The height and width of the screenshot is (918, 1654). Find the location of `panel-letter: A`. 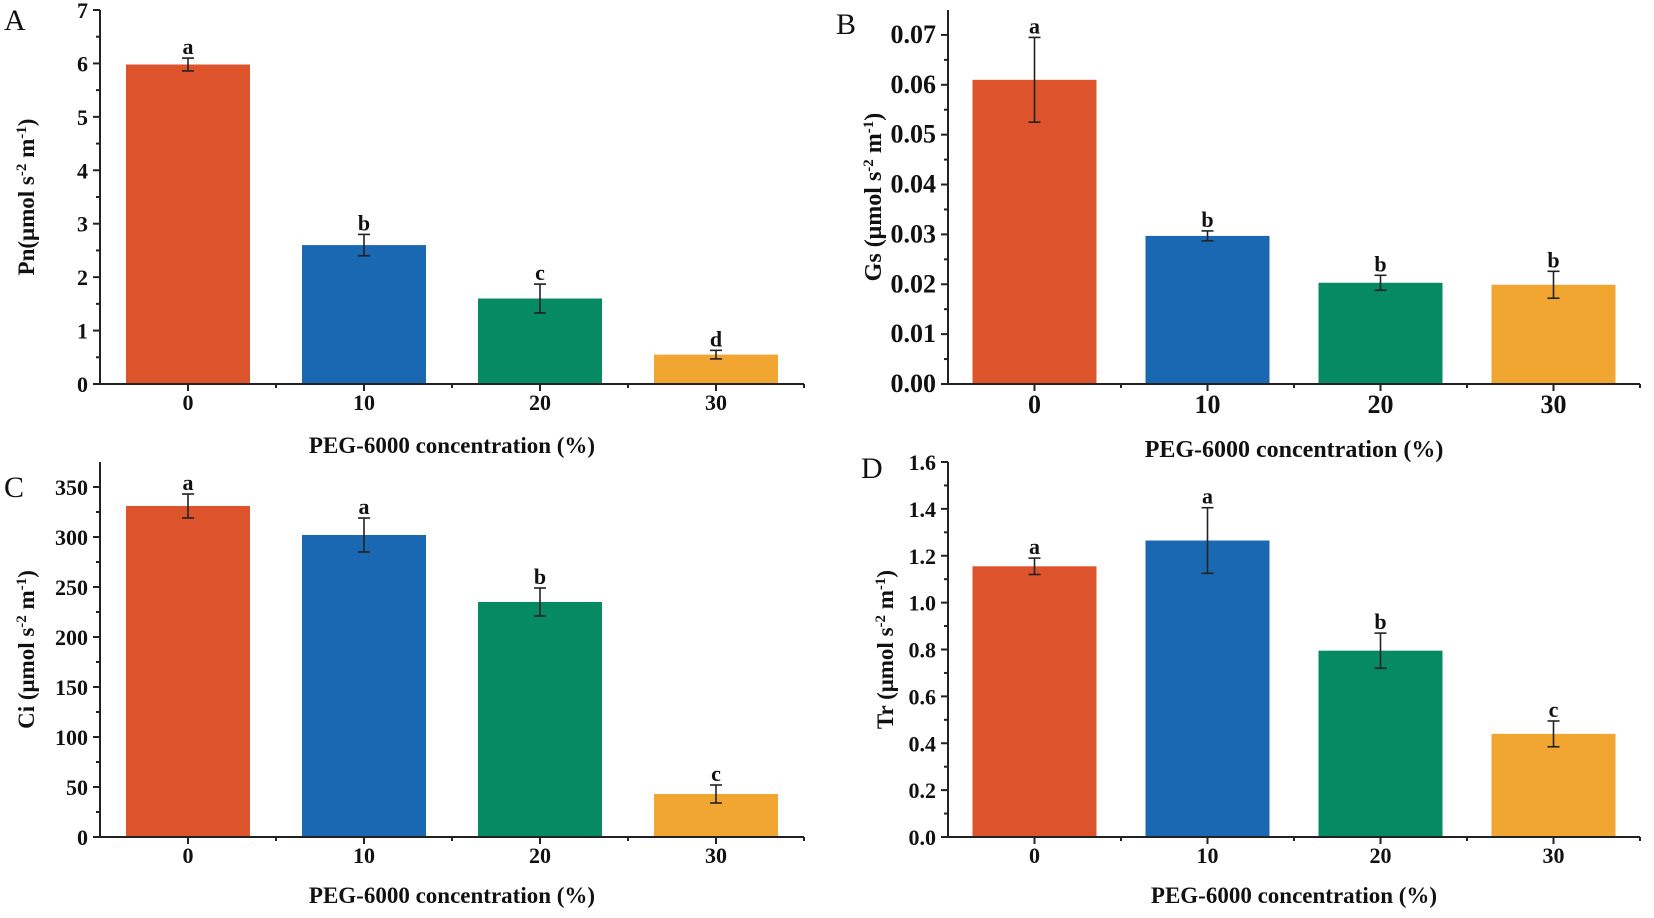

panel-letter: A is located at coordinates (15, 20).